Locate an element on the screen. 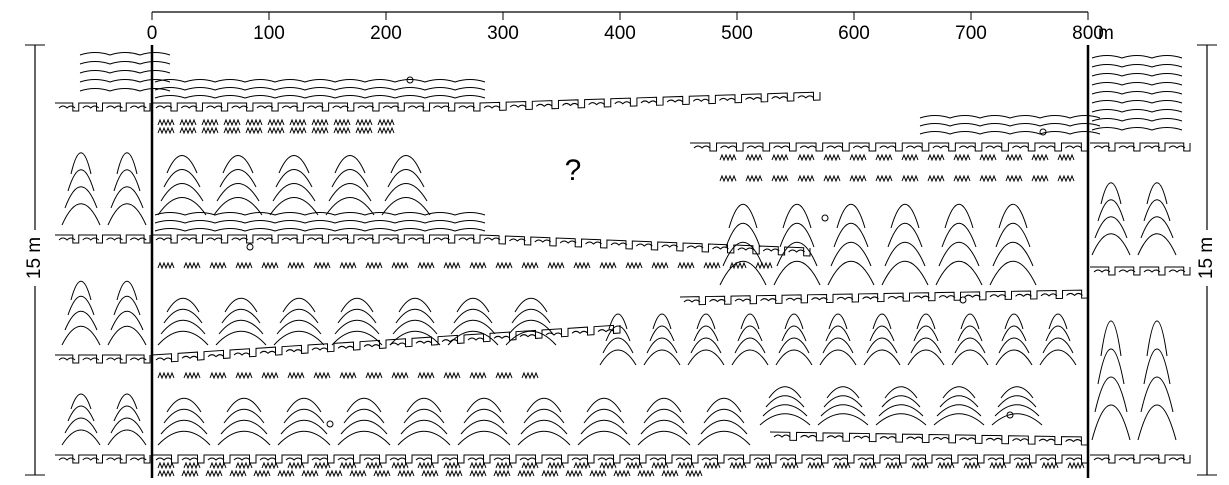  nodule is located at coordinates (250, 247).